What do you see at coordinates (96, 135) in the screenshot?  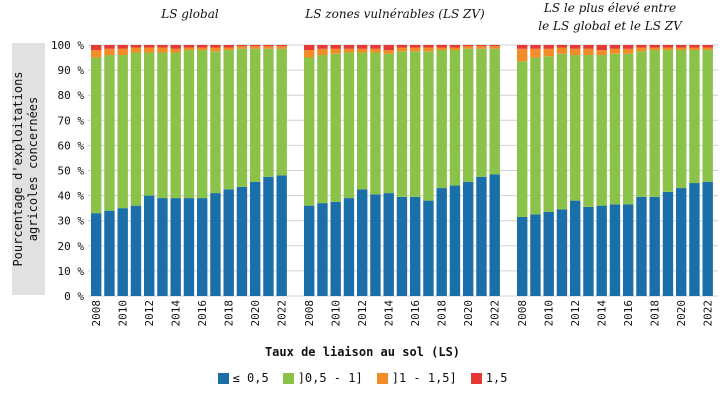 I see `bar-p1-2008-s2` at bounding box center [96, 135].